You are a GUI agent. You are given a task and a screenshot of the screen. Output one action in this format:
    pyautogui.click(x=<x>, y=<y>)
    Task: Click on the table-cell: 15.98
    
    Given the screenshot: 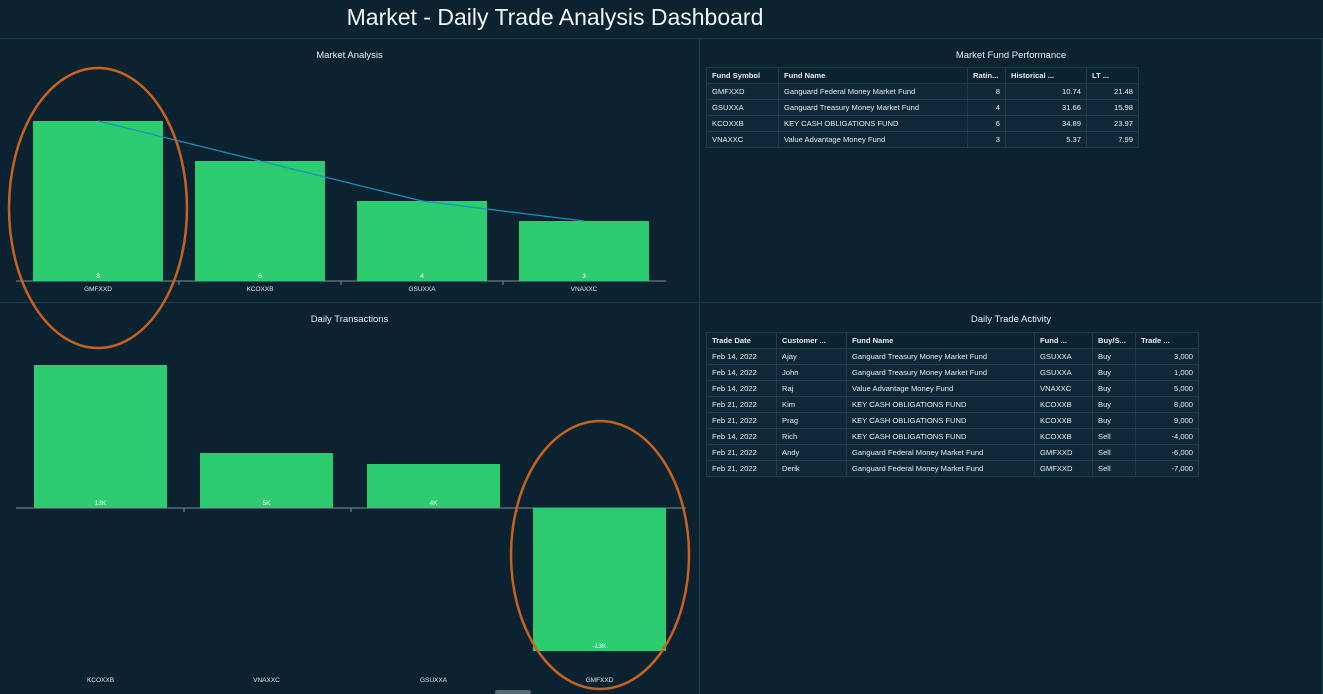 What is the action you would take?
    pyautogui.click(x=1112, y=107)
    